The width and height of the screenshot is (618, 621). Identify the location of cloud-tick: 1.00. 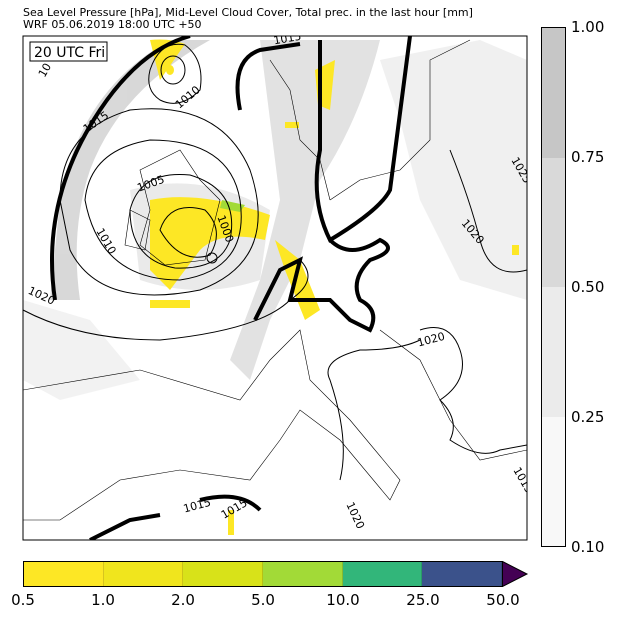
(588, 27).